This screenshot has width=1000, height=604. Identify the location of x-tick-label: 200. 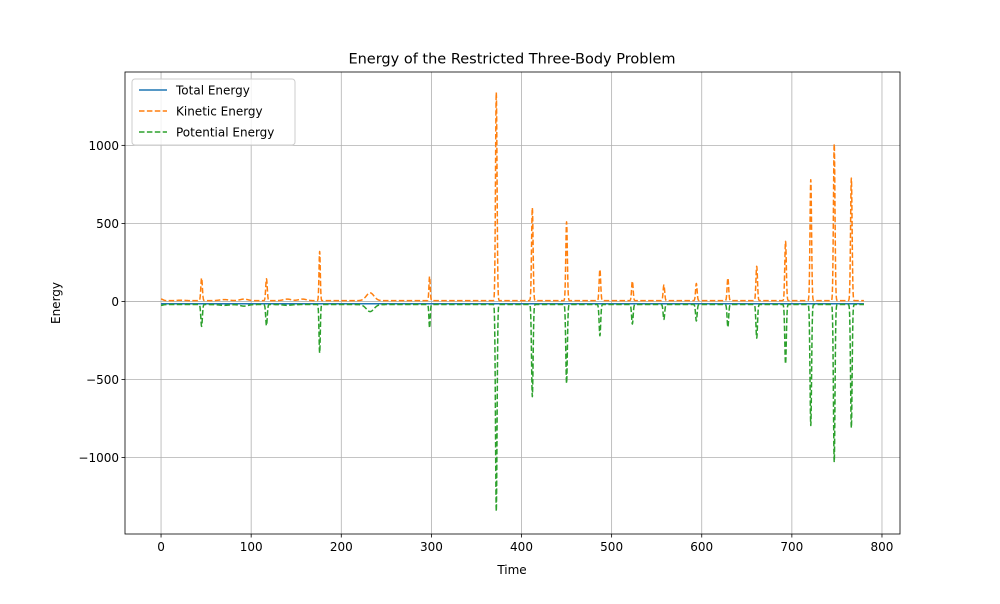
(341, 547).